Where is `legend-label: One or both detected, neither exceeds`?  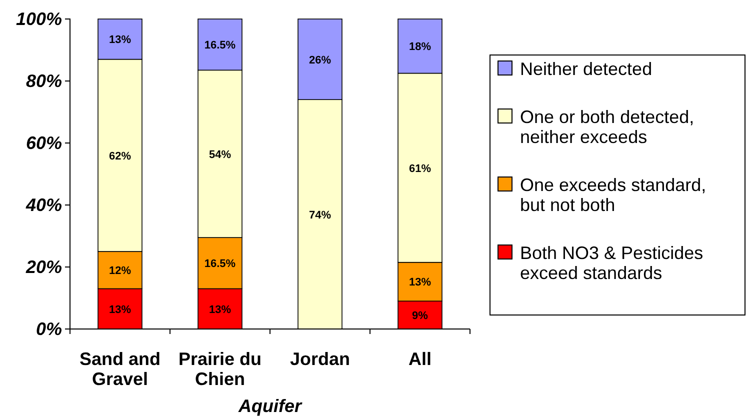
legend-label: One or both detected, neither exceeds is located at coordinates (607, 127).